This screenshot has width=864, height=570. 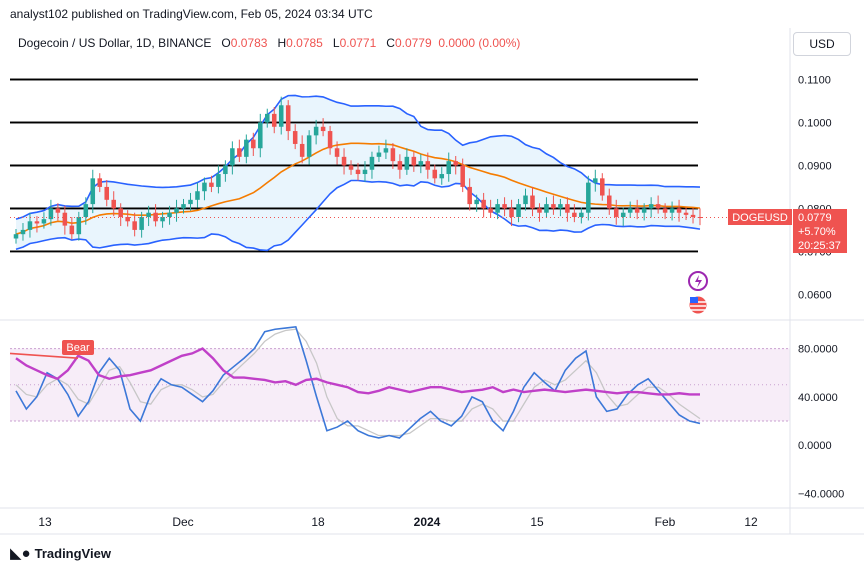 What do you see at coordinates (336, 43) in the screenshot?
I see `low-label: L` at bounding box center [336, 43].